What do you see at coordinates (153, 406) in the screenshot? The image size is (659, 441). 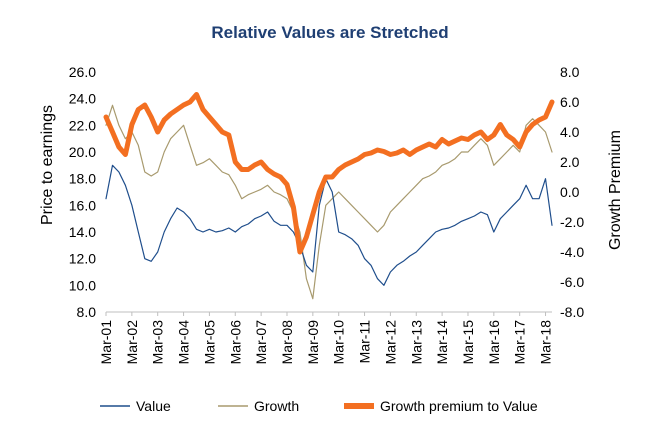 I see `legend-label: Value` at bounding box center [153, 406].